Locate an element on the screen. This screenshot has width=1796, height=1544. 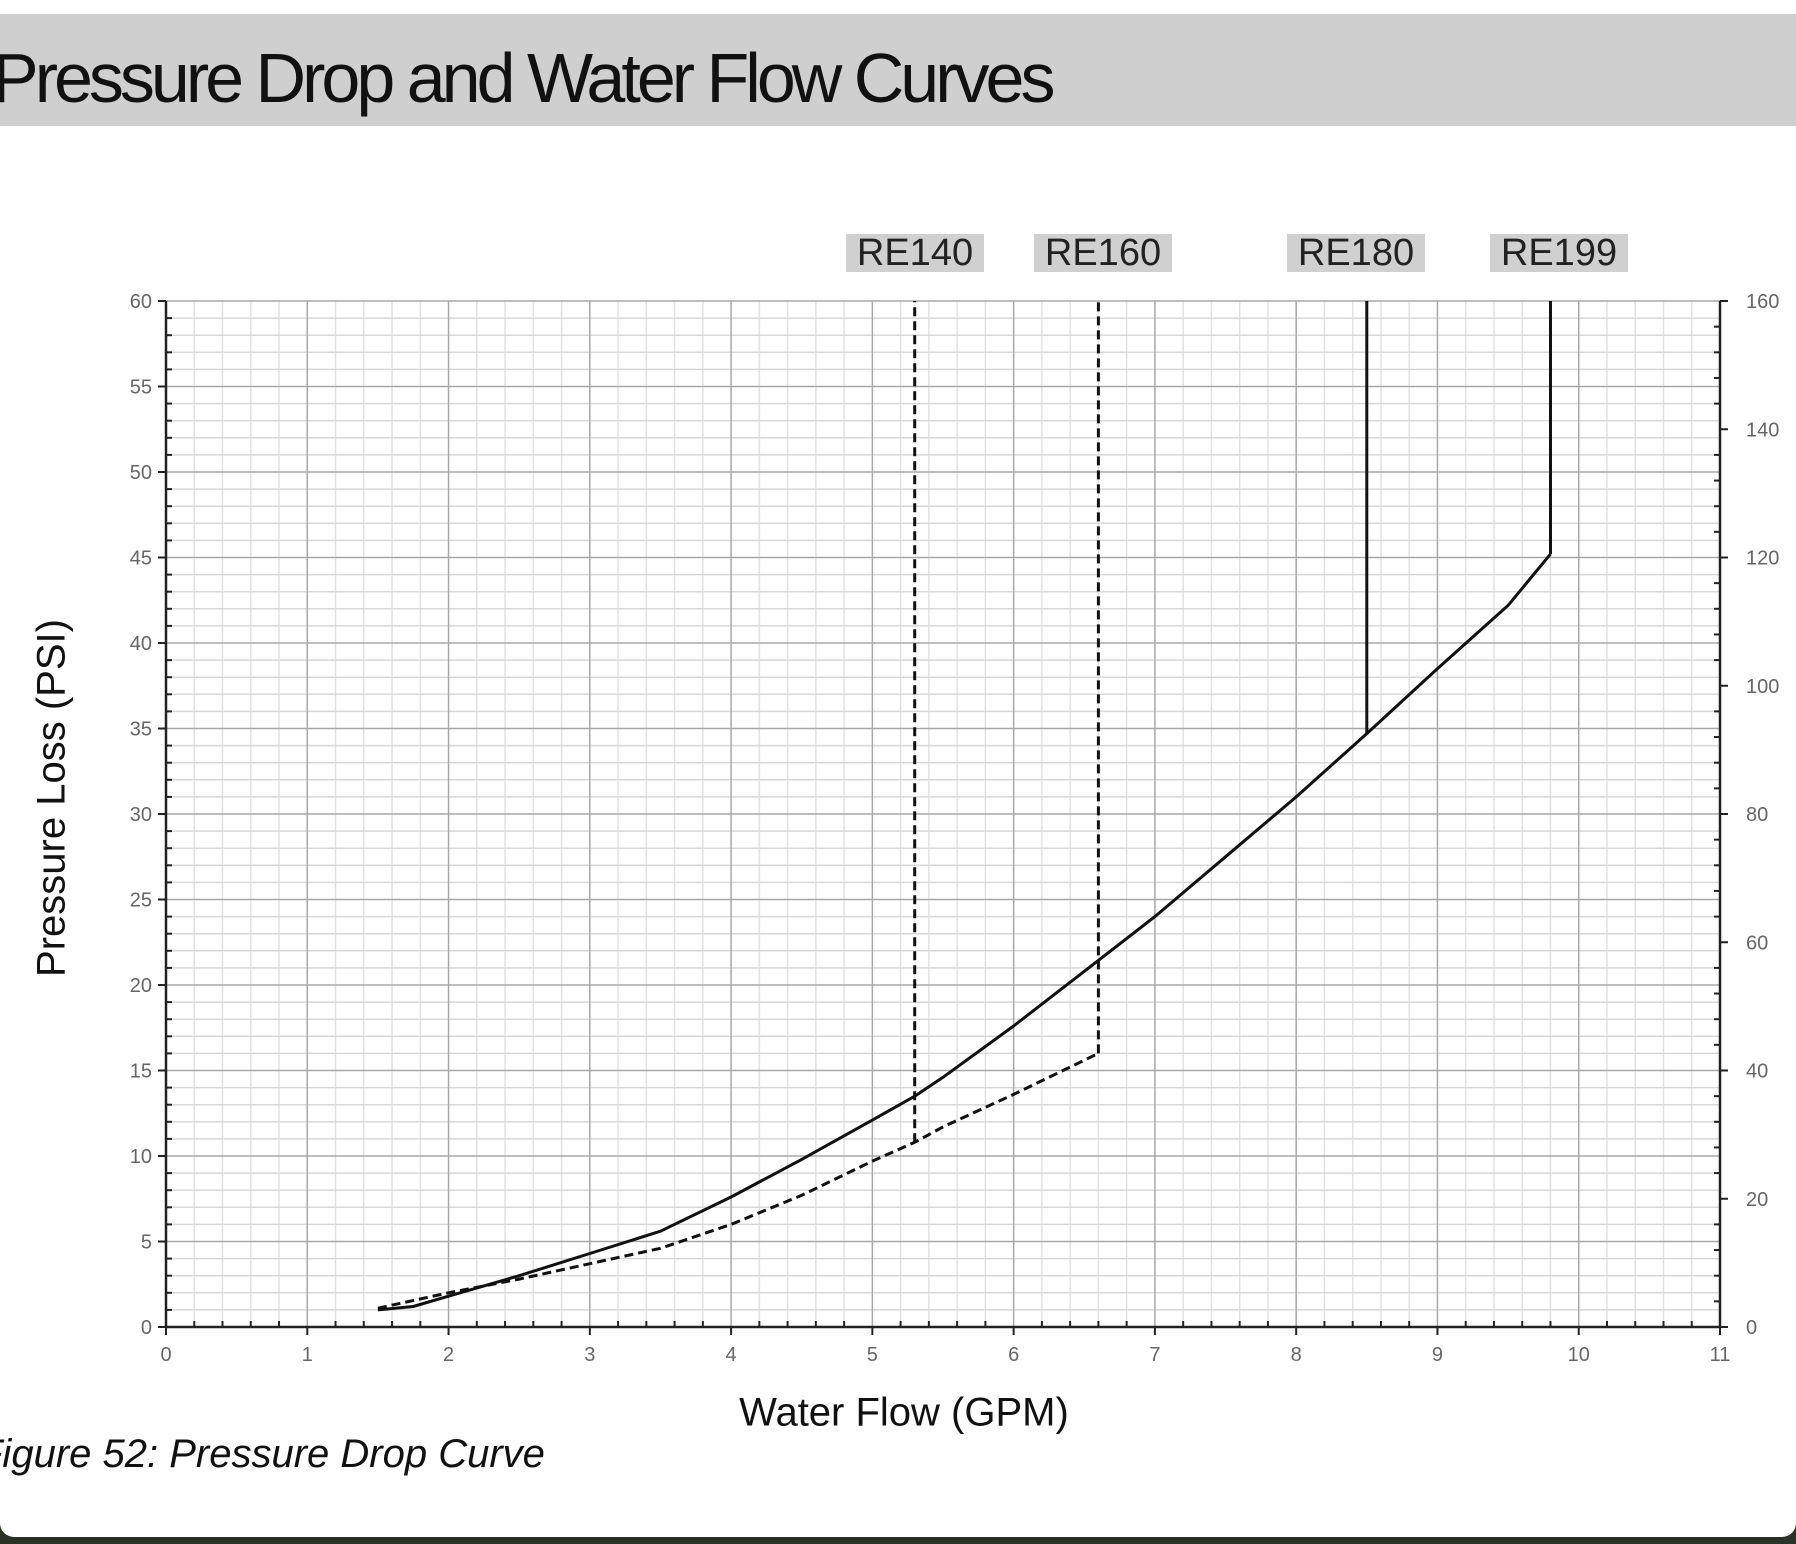
x-tick-label: 3 is located at coordinates (589, 1355).